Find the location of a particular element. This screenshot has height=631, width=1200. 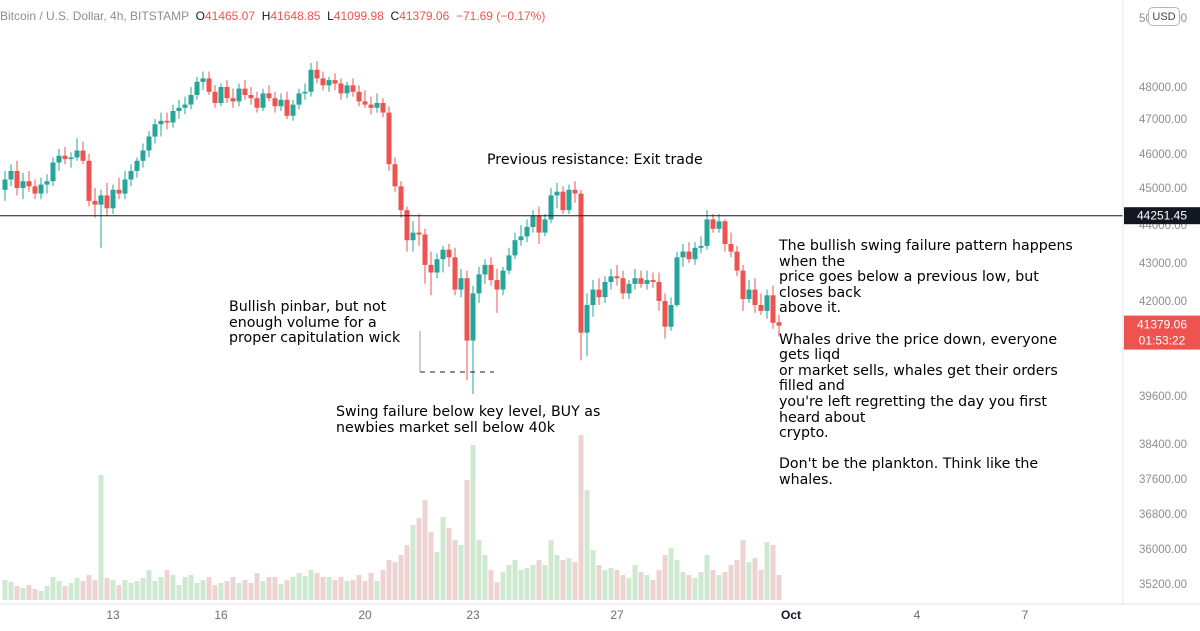

key-level-tag: 44251.45 is located at coordinates (1162, 216).